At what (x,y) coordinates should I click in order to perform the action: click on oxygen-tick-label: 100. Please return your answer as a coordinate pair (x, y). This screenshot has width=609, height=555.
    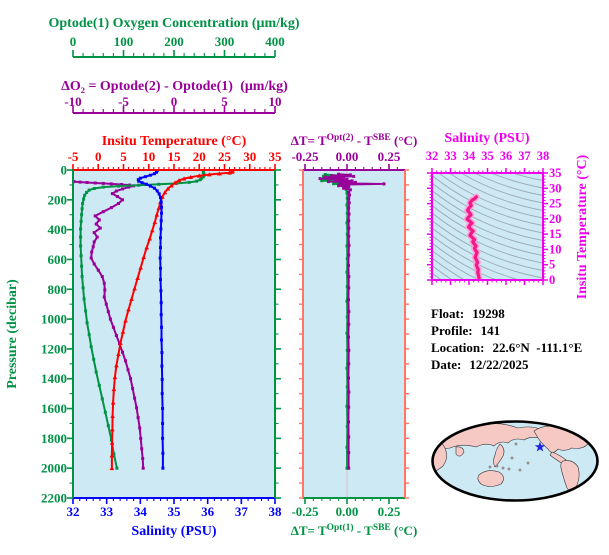
    Looking at the image, I should click on (124, 41).